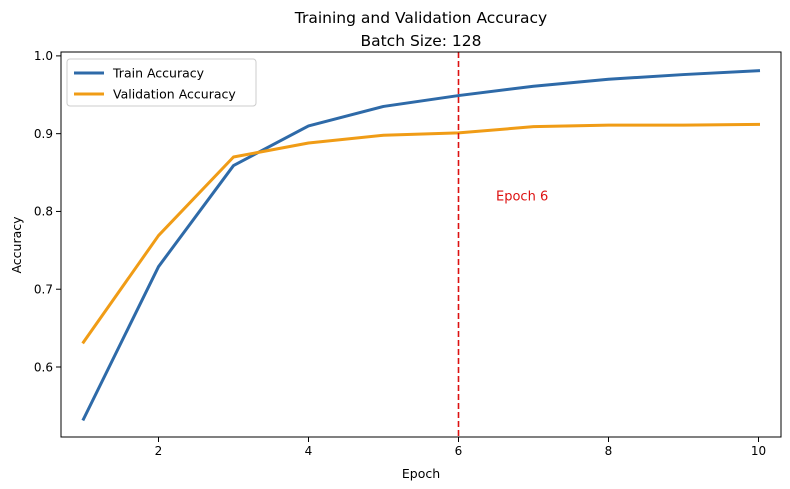 The width and height of the screenshot is (790, 489). I want to click on x-tick-label: 6, so click(459, 451).